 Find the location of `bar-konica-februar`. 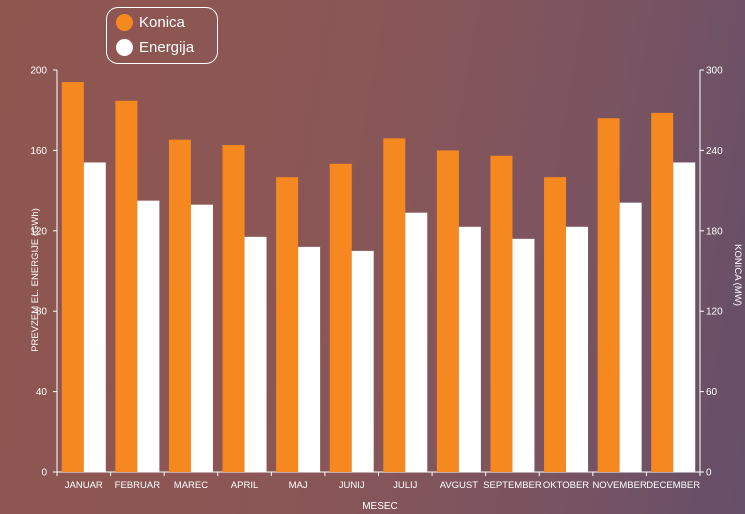

bar-konica-februar is located at coordinates (126, 286).